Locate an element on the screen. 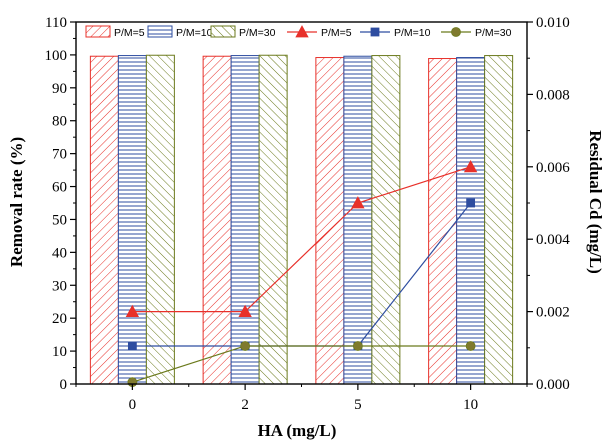 This screenshot has height=441, width=603. y-axis-title: Removal rate (%) is located at coordinates (16, 202).